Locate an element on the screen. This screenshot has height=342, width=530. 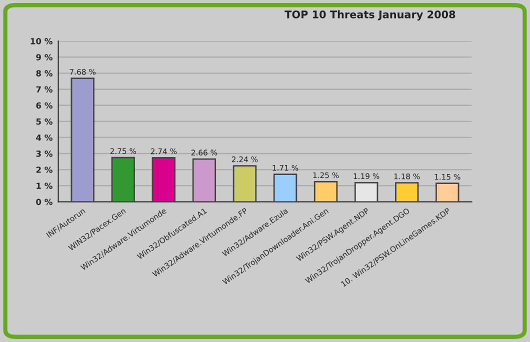
y-tick-label: 7 % is located at coordinates (44, 89).